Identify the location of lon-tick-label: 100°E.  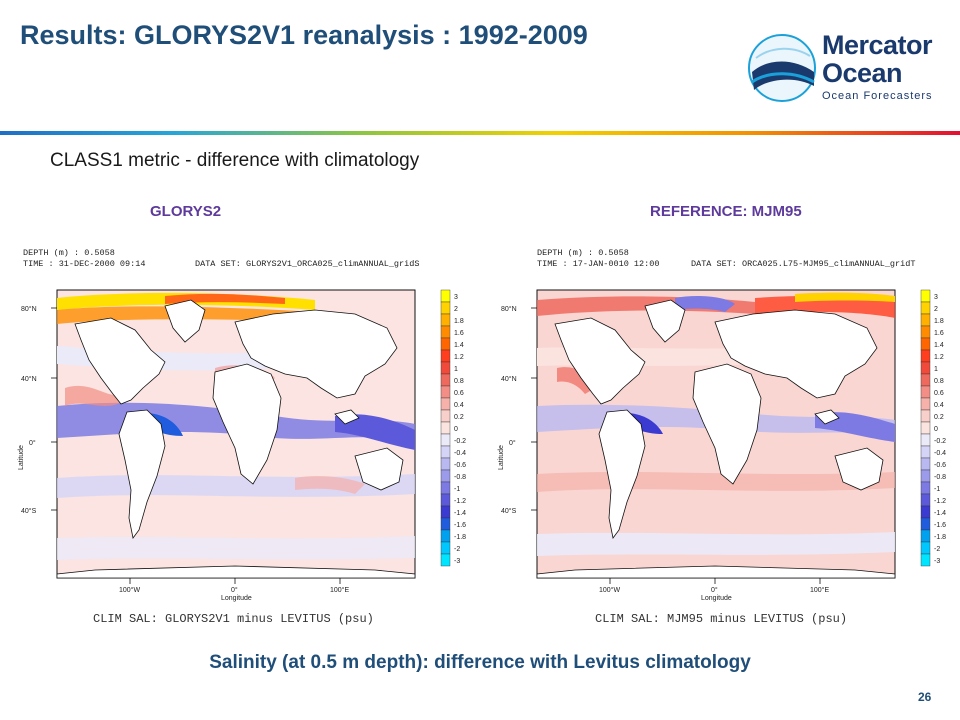
(819, 590).